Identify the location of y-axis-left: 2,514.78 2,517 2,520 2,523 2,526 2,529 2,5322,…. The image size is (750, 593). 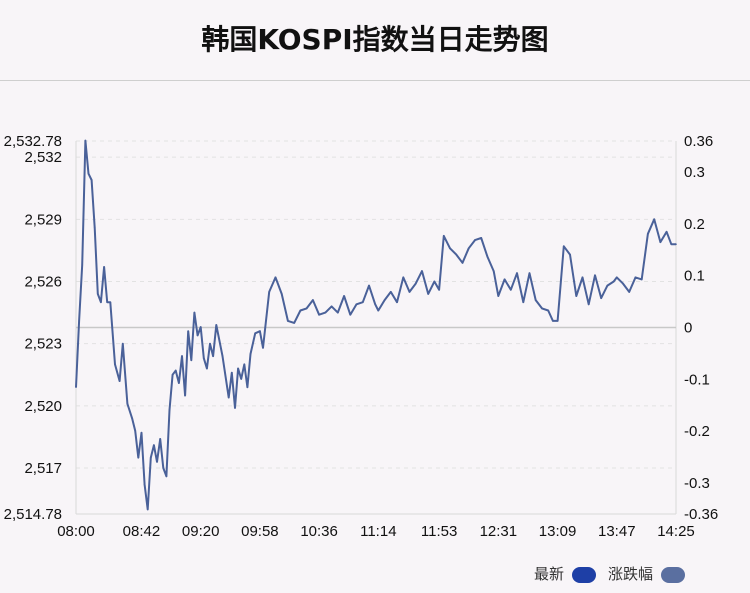
(33, 328).